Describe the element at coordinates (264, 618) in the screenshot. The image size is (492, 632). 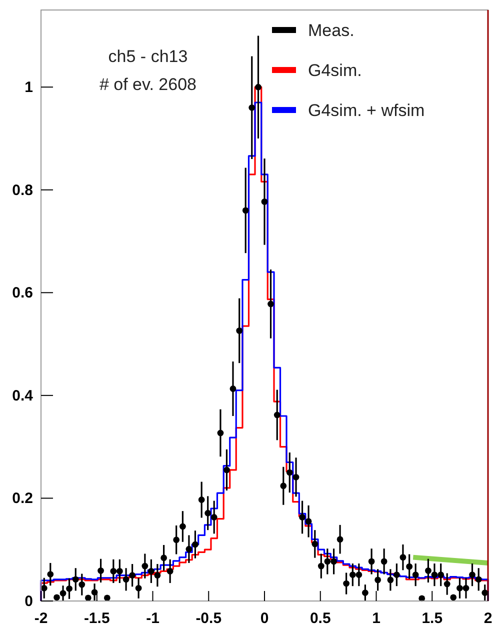
I see `x-tick-label: 0` at that location.